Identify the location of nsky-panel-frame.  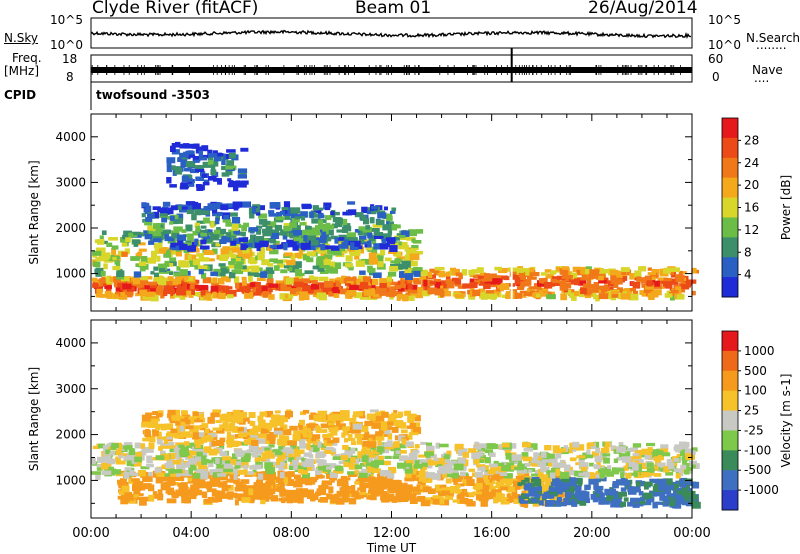
(391, 33).